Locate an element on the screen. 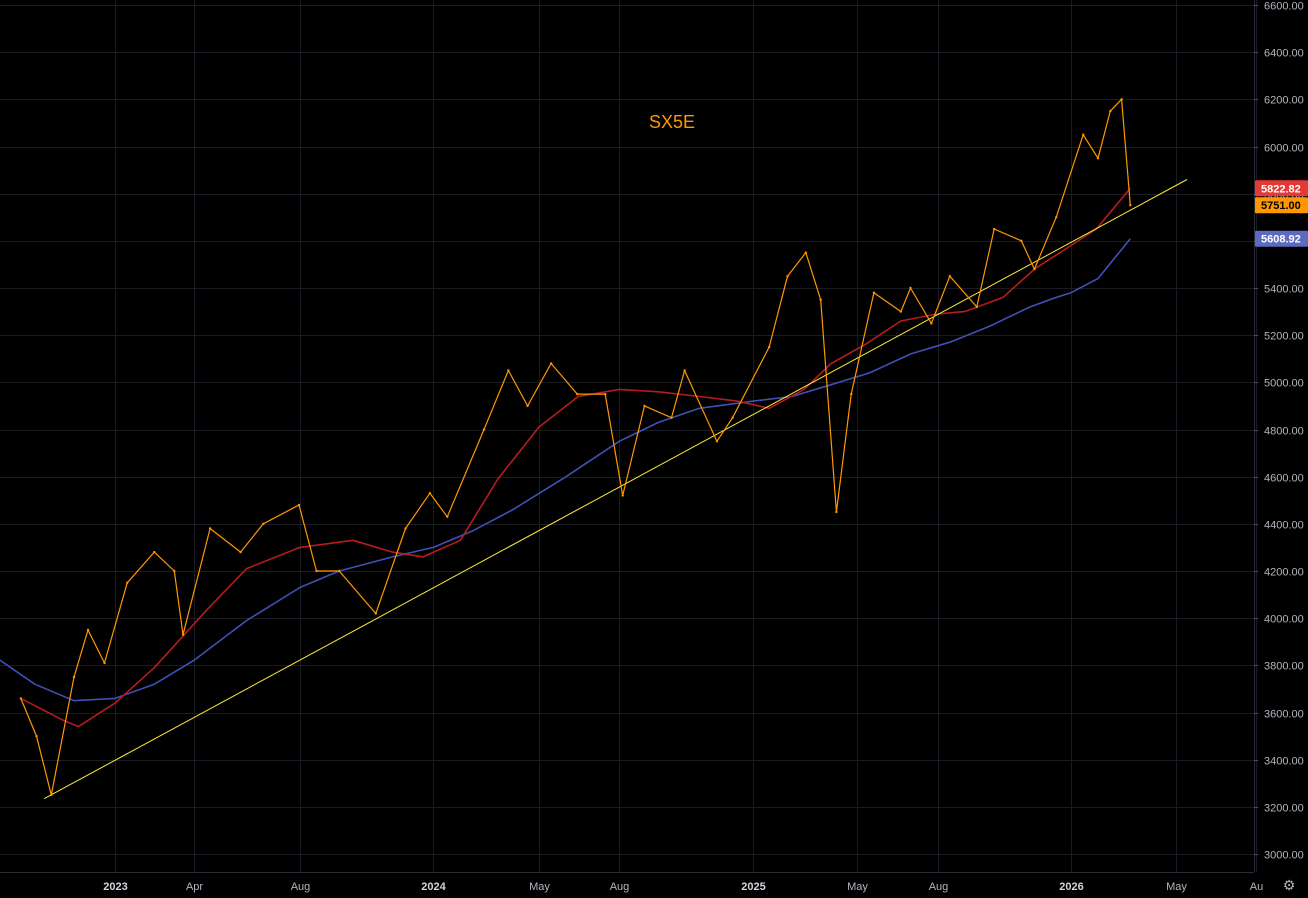 The width and height of the screenshot is (1308, 898). price-tick-label: 3200.00 is located at coordinates (1284, 809).